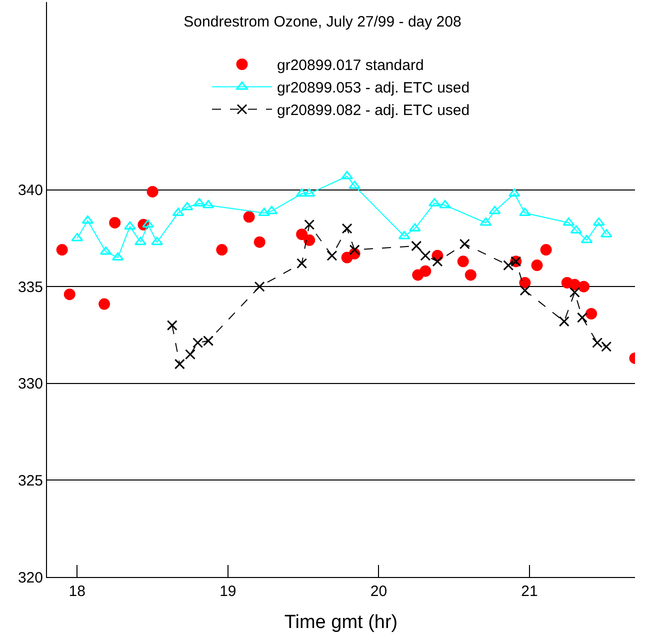 This screenshot has height=637, width=645. Describe the element at coordinates (379, 591) in the screenshot. I see `x-tick-label: 20` at that location.